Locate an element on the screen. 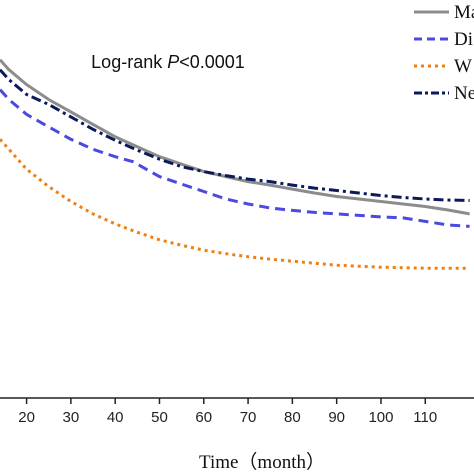 This screenshot has height=474, width=474. x-tick-label: 110 is located at coordinates (425, 417).